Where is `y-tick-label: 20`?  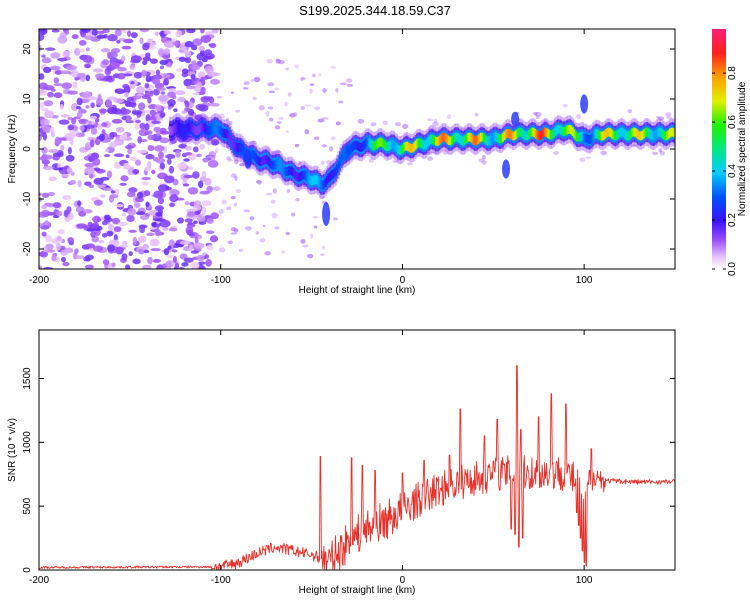 y-tick-label: 20 is located at coordinates (27, 49).